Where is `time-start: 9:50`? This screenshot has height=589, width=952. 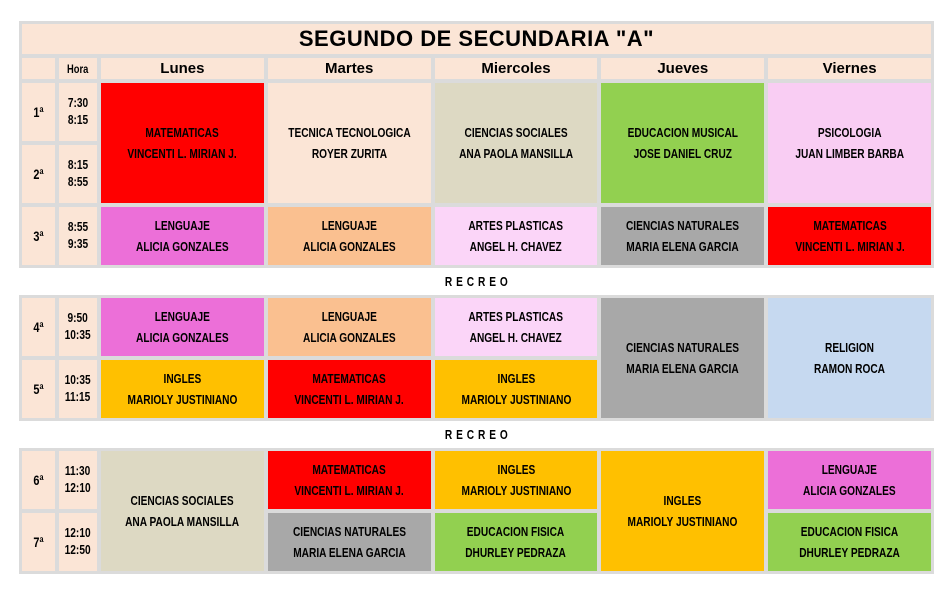
time-start: 9:50 is located at coordinates (78, 318).